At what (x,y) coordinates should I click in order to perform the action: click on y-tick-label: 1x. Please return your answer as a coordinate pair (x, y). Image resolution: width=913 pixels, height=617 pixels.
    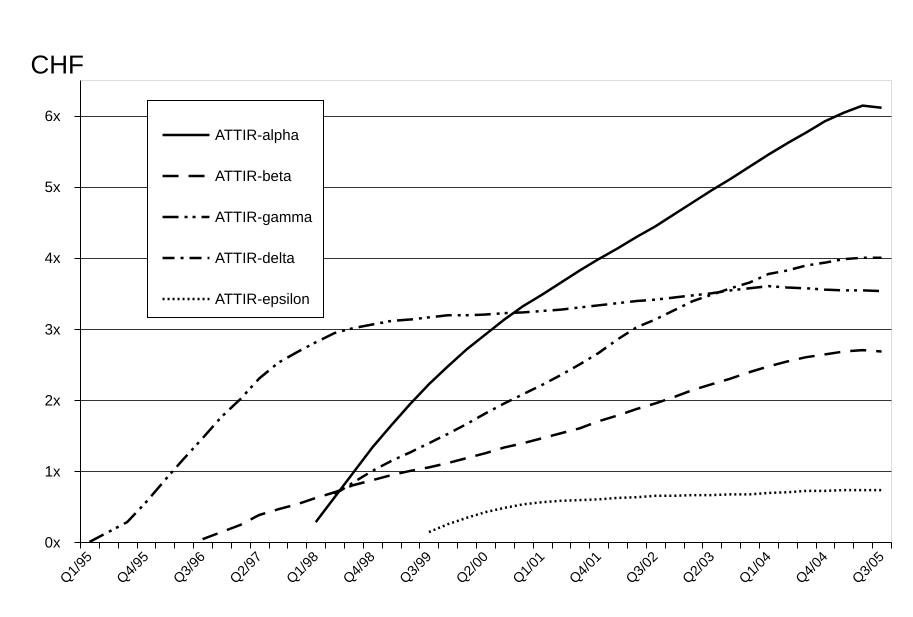
    Looking at the image, I should click on (52, 471).